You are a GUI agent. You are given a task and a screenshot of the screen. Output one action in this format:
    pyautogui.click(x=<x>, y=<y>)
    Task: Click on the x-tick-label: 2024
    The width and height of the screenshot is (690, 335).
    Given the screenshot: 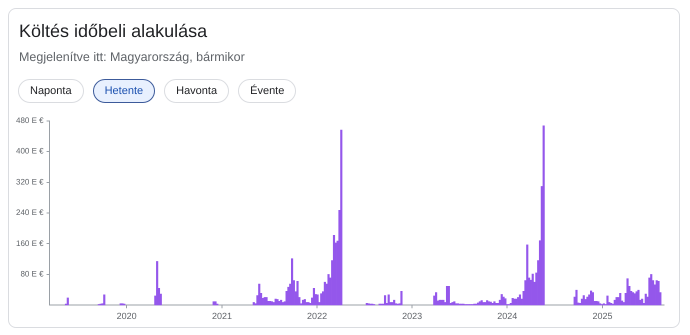 What is the action you would take?
    pyautogui.click(x=507, y=316)
    